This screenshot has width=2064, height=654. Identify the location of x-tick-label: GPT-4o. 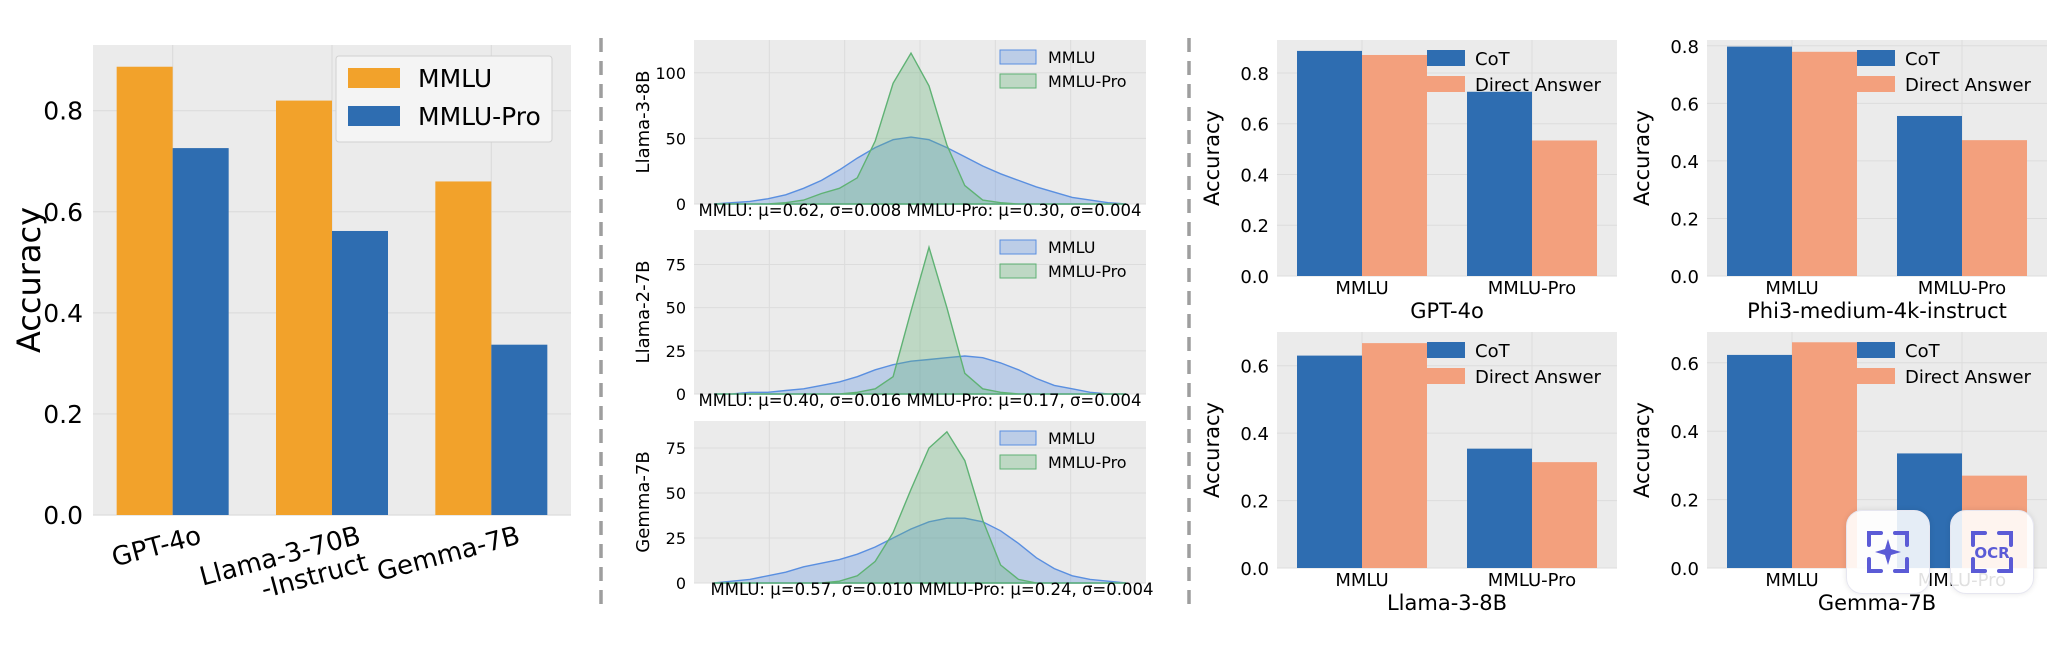
(157, 547).